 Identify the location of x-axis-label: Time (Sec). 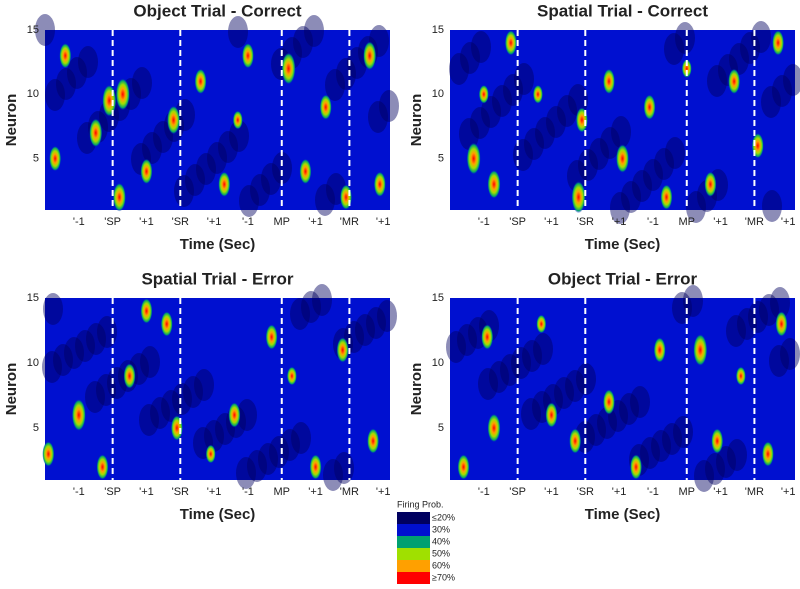
(623, 514).